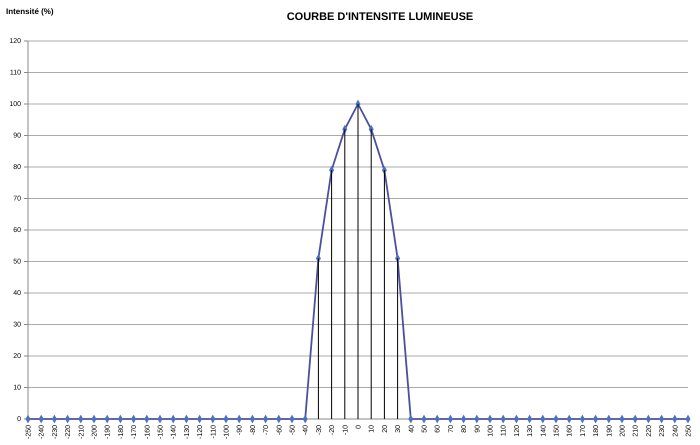 The image size is (700, 445). Describe the element at coordinates (30, 11) in the screenshot. I see `y-axis-title: Intensité (%)` at that location.